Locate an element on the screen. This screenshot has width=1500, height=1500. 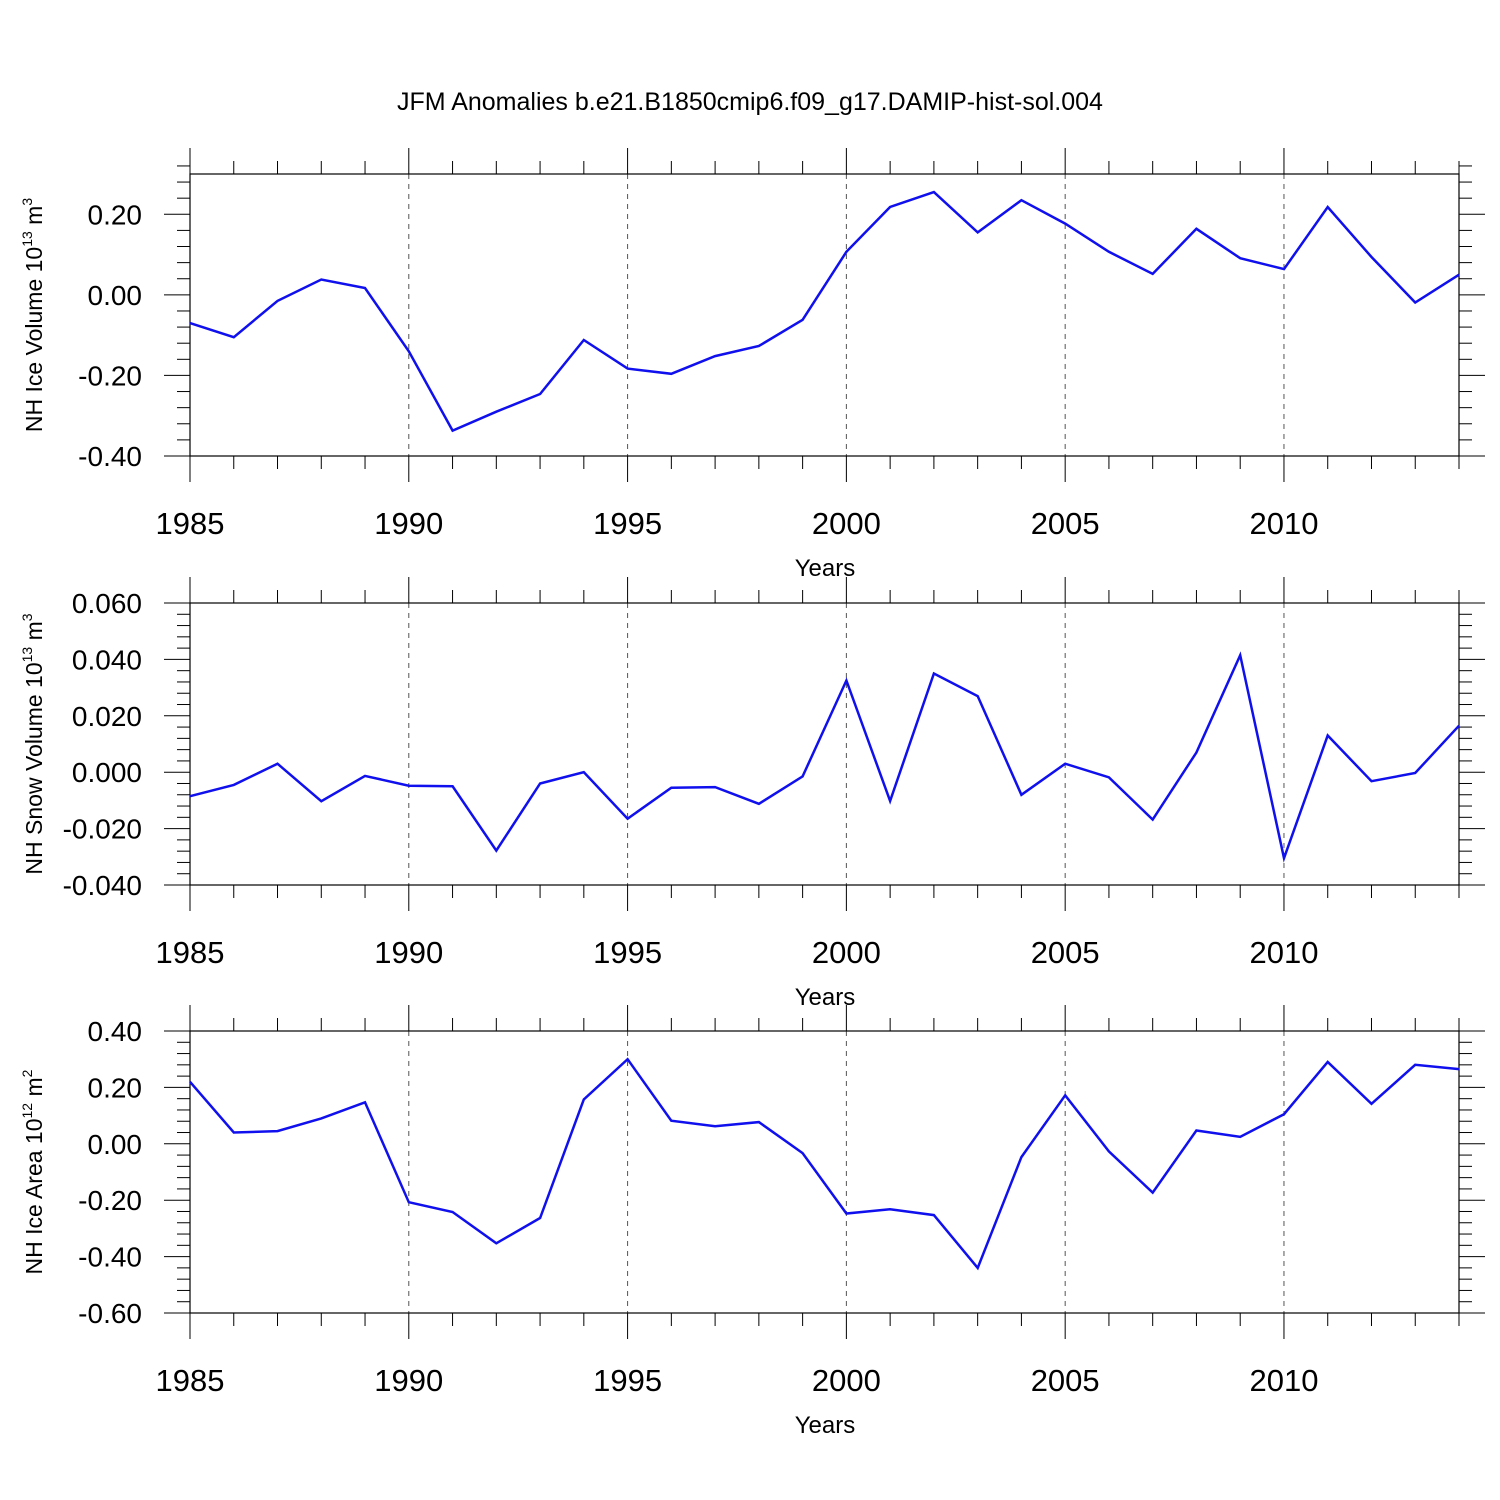
y-tick-label: 0.040 is located at coordinates (107, 659).